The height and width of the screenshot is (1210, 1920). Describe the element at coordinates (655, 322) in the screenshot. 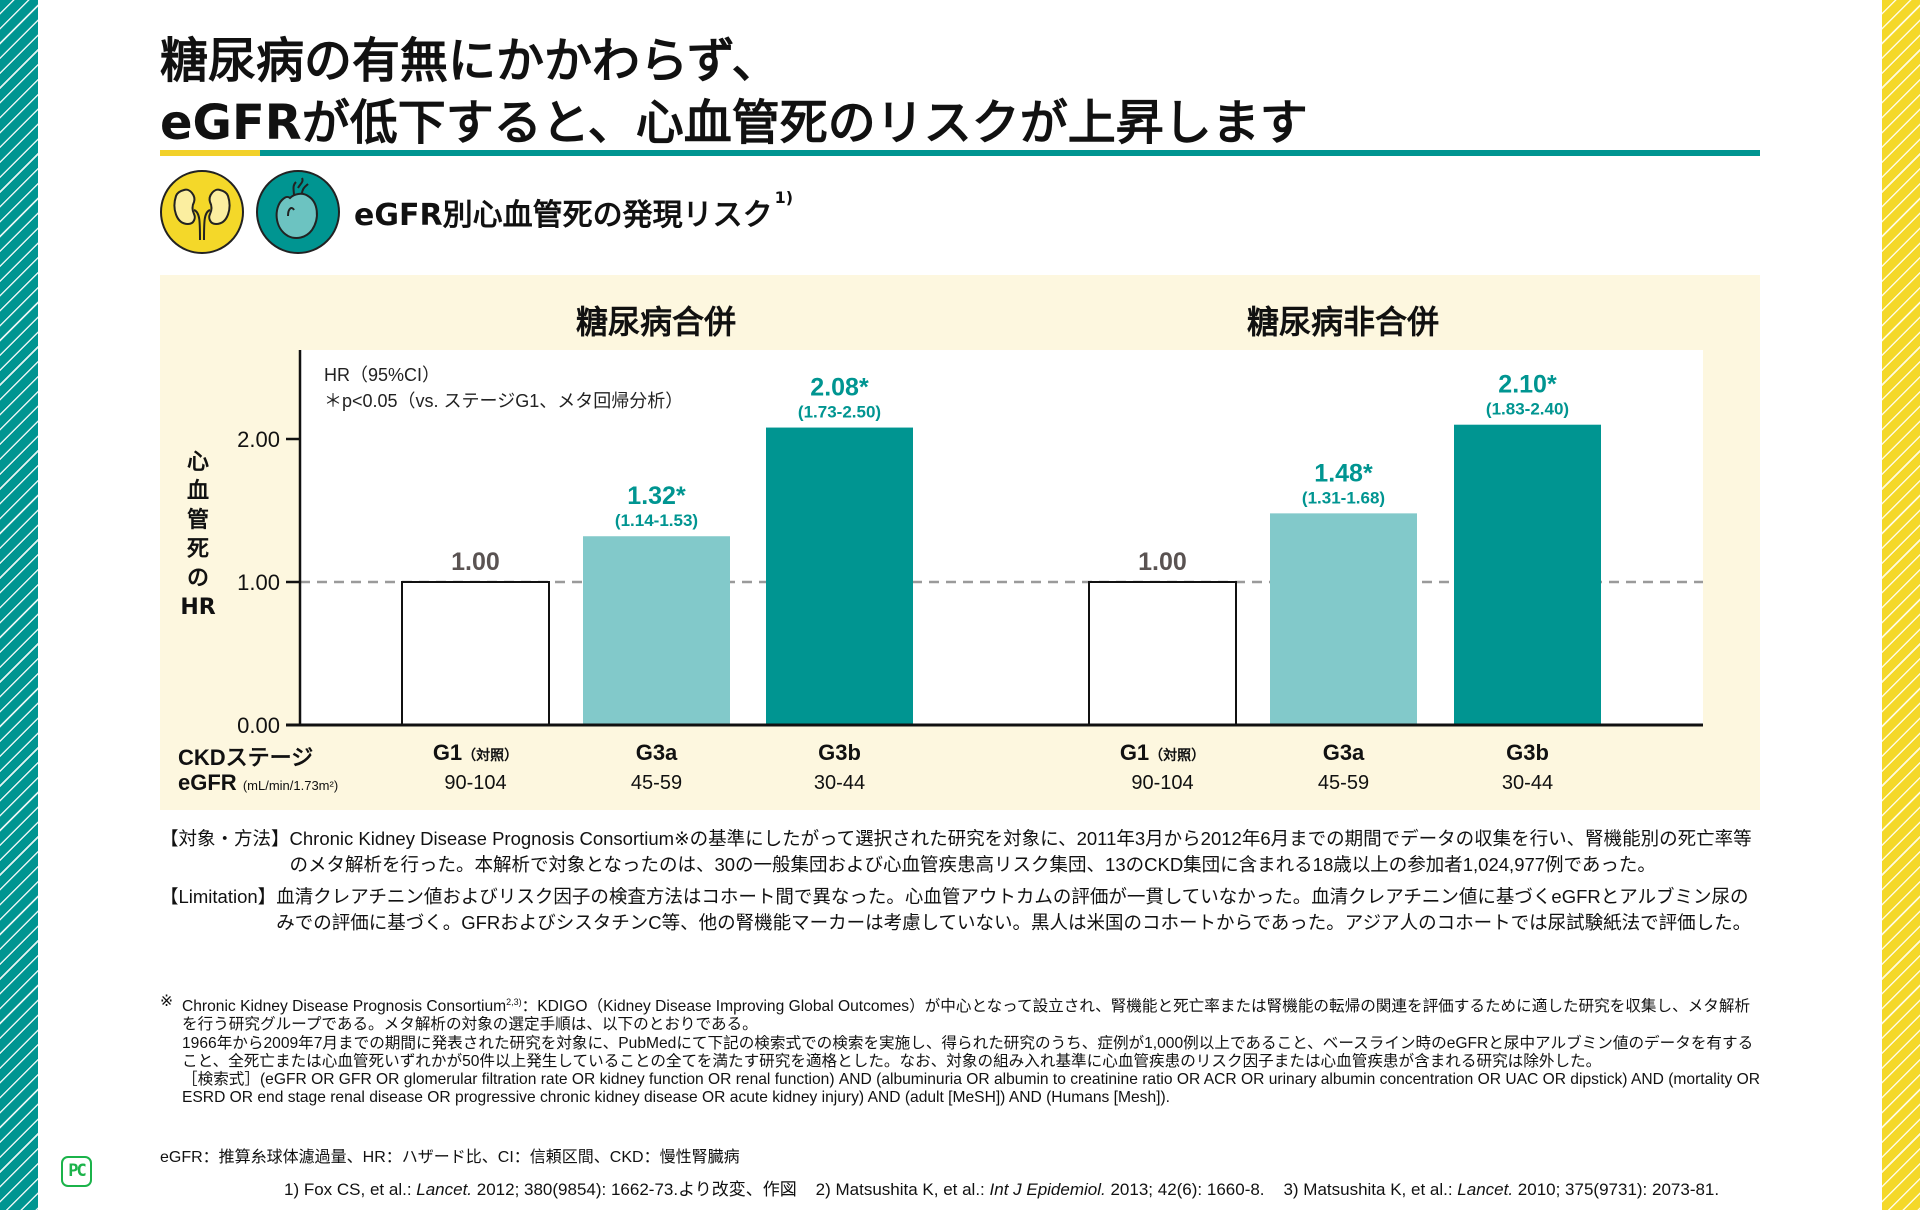

I see `group-title-diabetes: 糖尿病合併` at that location.